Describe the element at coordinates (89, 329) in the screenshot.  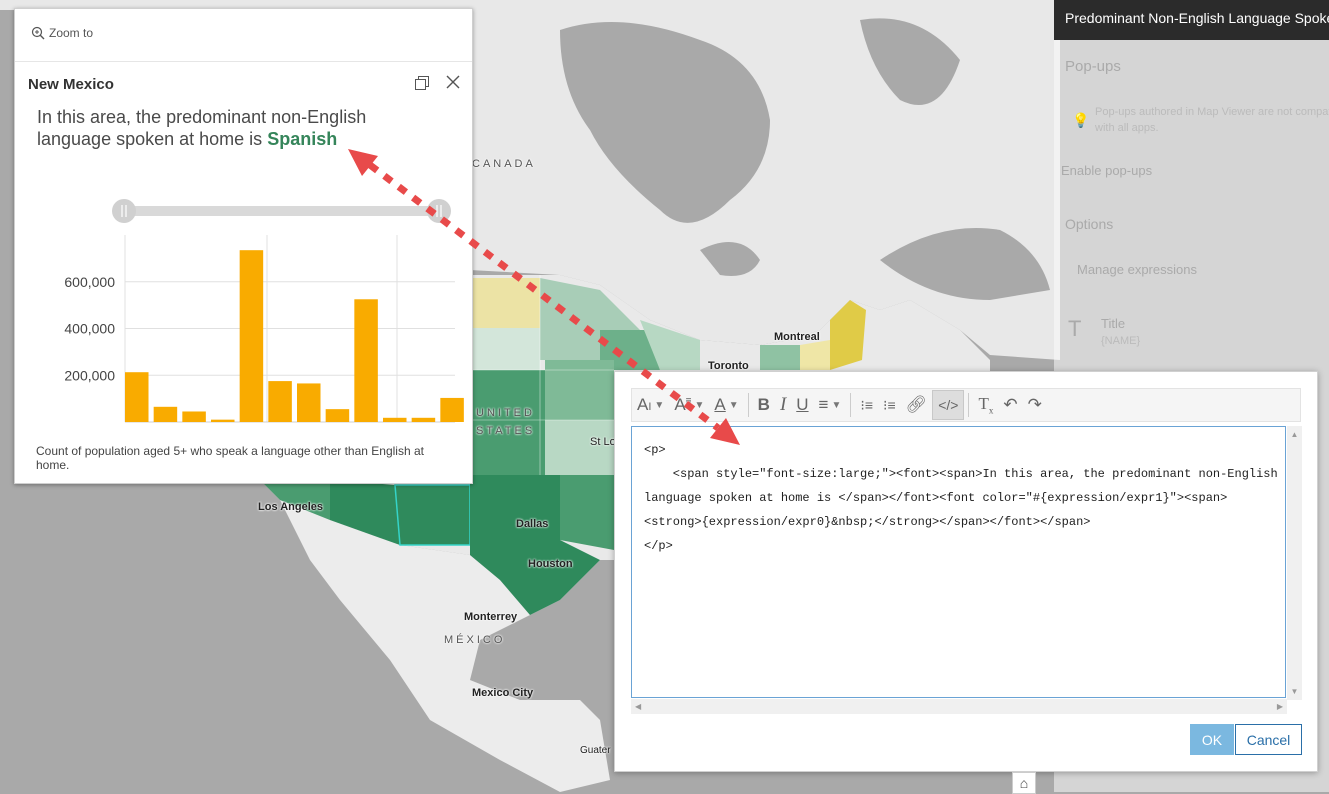
I see `y-tick-label: 400,000` at that location.